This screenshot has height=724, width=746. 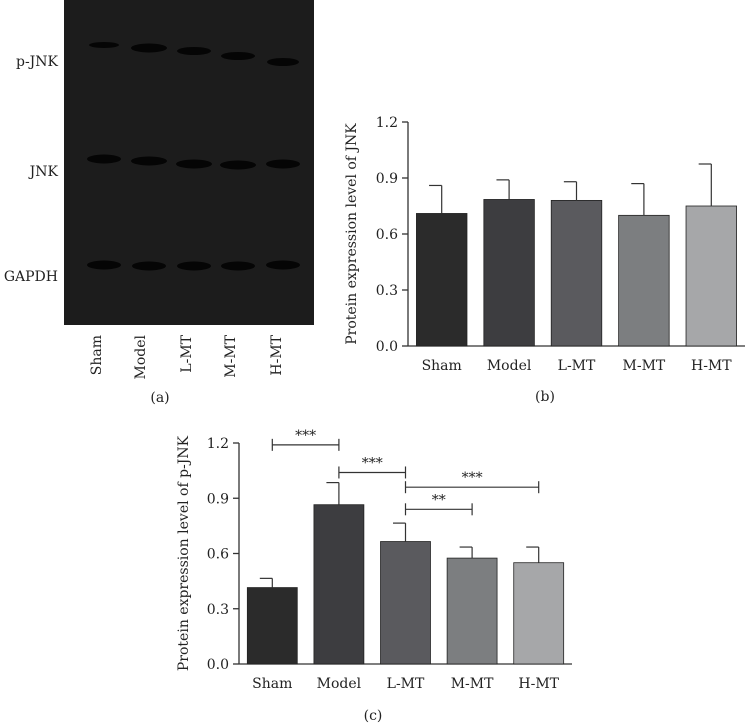 What do you see at coordinates (187, 353) in the screenshot?
I see `blot-lane-label: L-MT` at bounding box center [187, 353].